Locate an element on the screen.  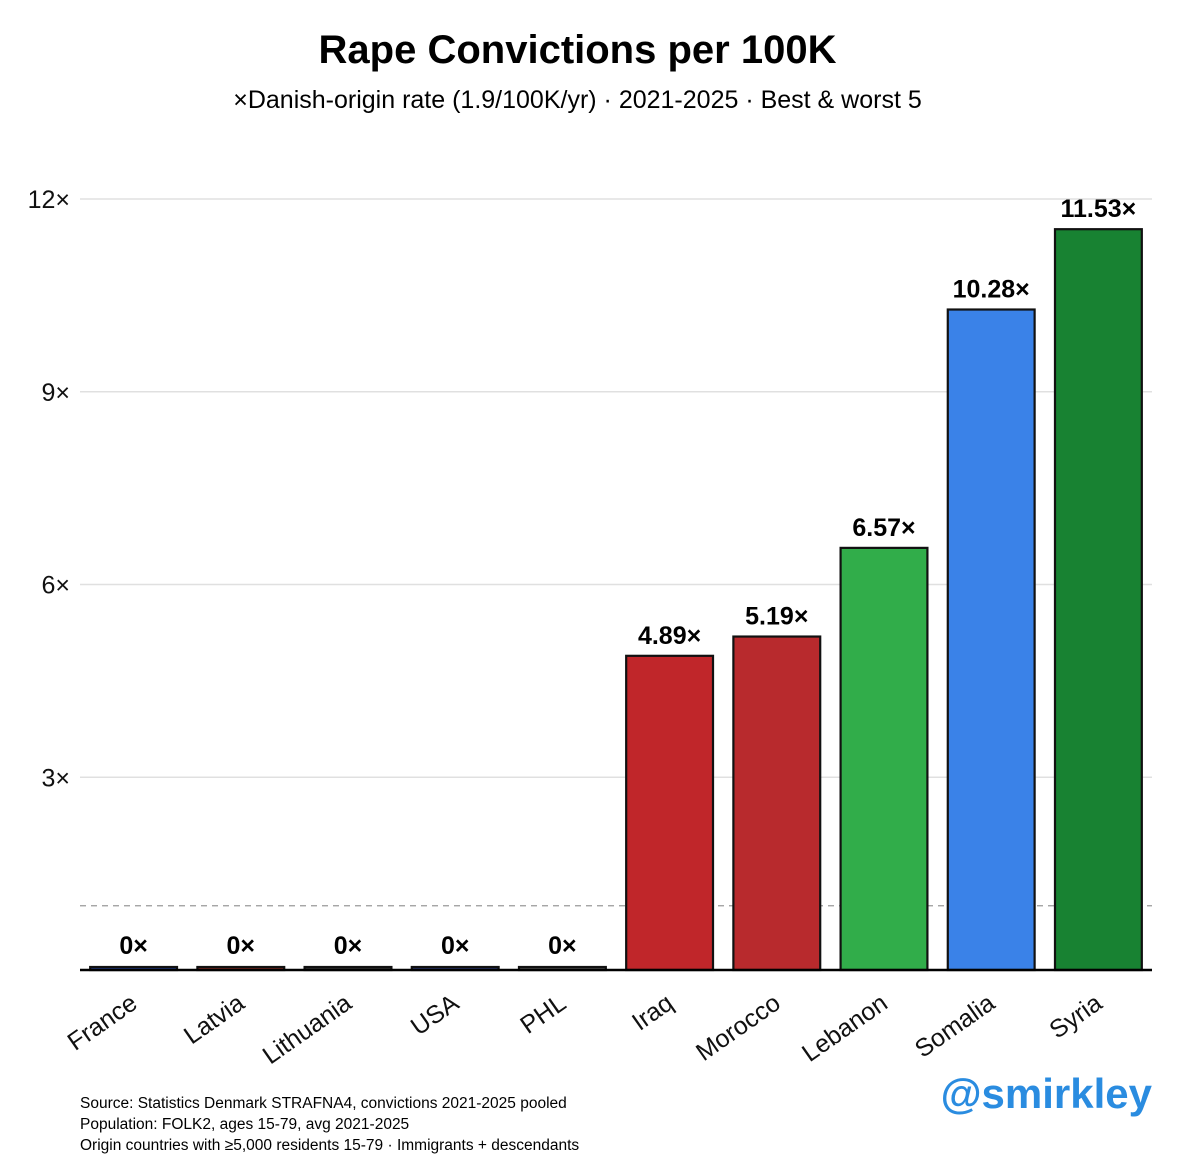
x-tick-label: Latvia is located at coordinates (214, 1019).